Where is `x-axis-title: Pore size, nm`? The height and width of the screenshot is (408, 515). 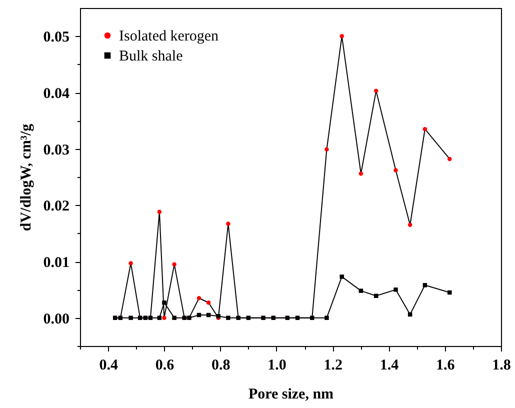
x-axis-title: Pore size, nm is located at coordinates (291, 394).